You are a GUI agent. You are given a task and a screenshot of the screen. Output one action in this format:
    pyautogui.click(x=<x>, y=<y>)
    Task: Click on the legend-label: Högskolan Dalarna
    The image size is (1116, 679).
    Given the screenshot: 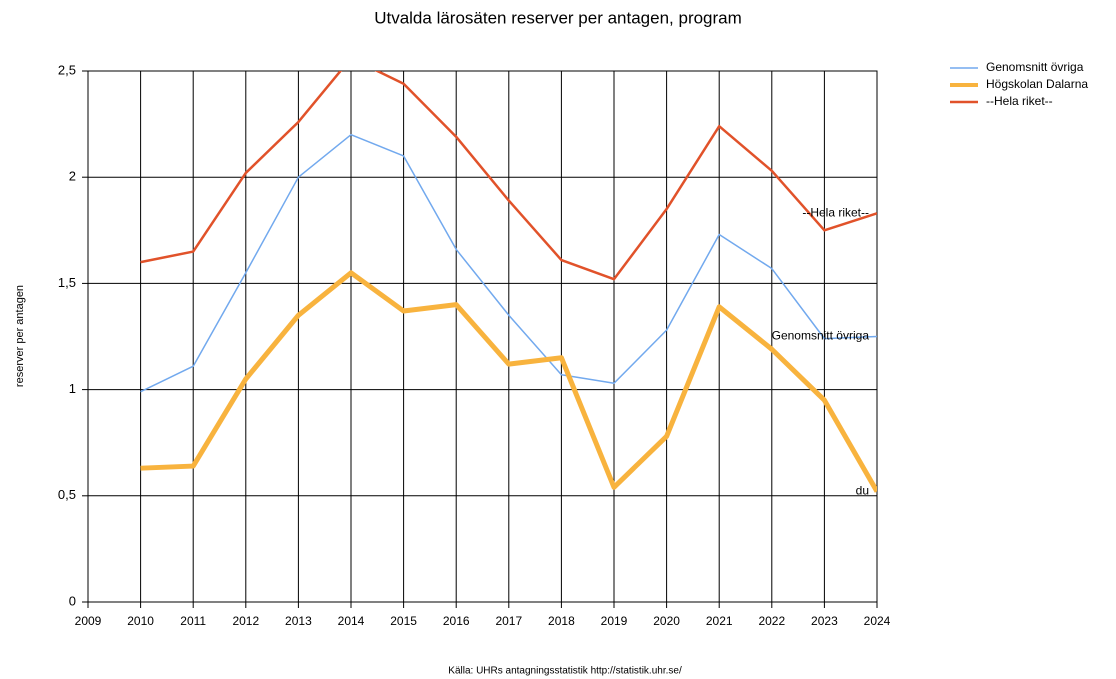 What is the action you would take?
    pyautogui.click(x=1037, y=84)
    